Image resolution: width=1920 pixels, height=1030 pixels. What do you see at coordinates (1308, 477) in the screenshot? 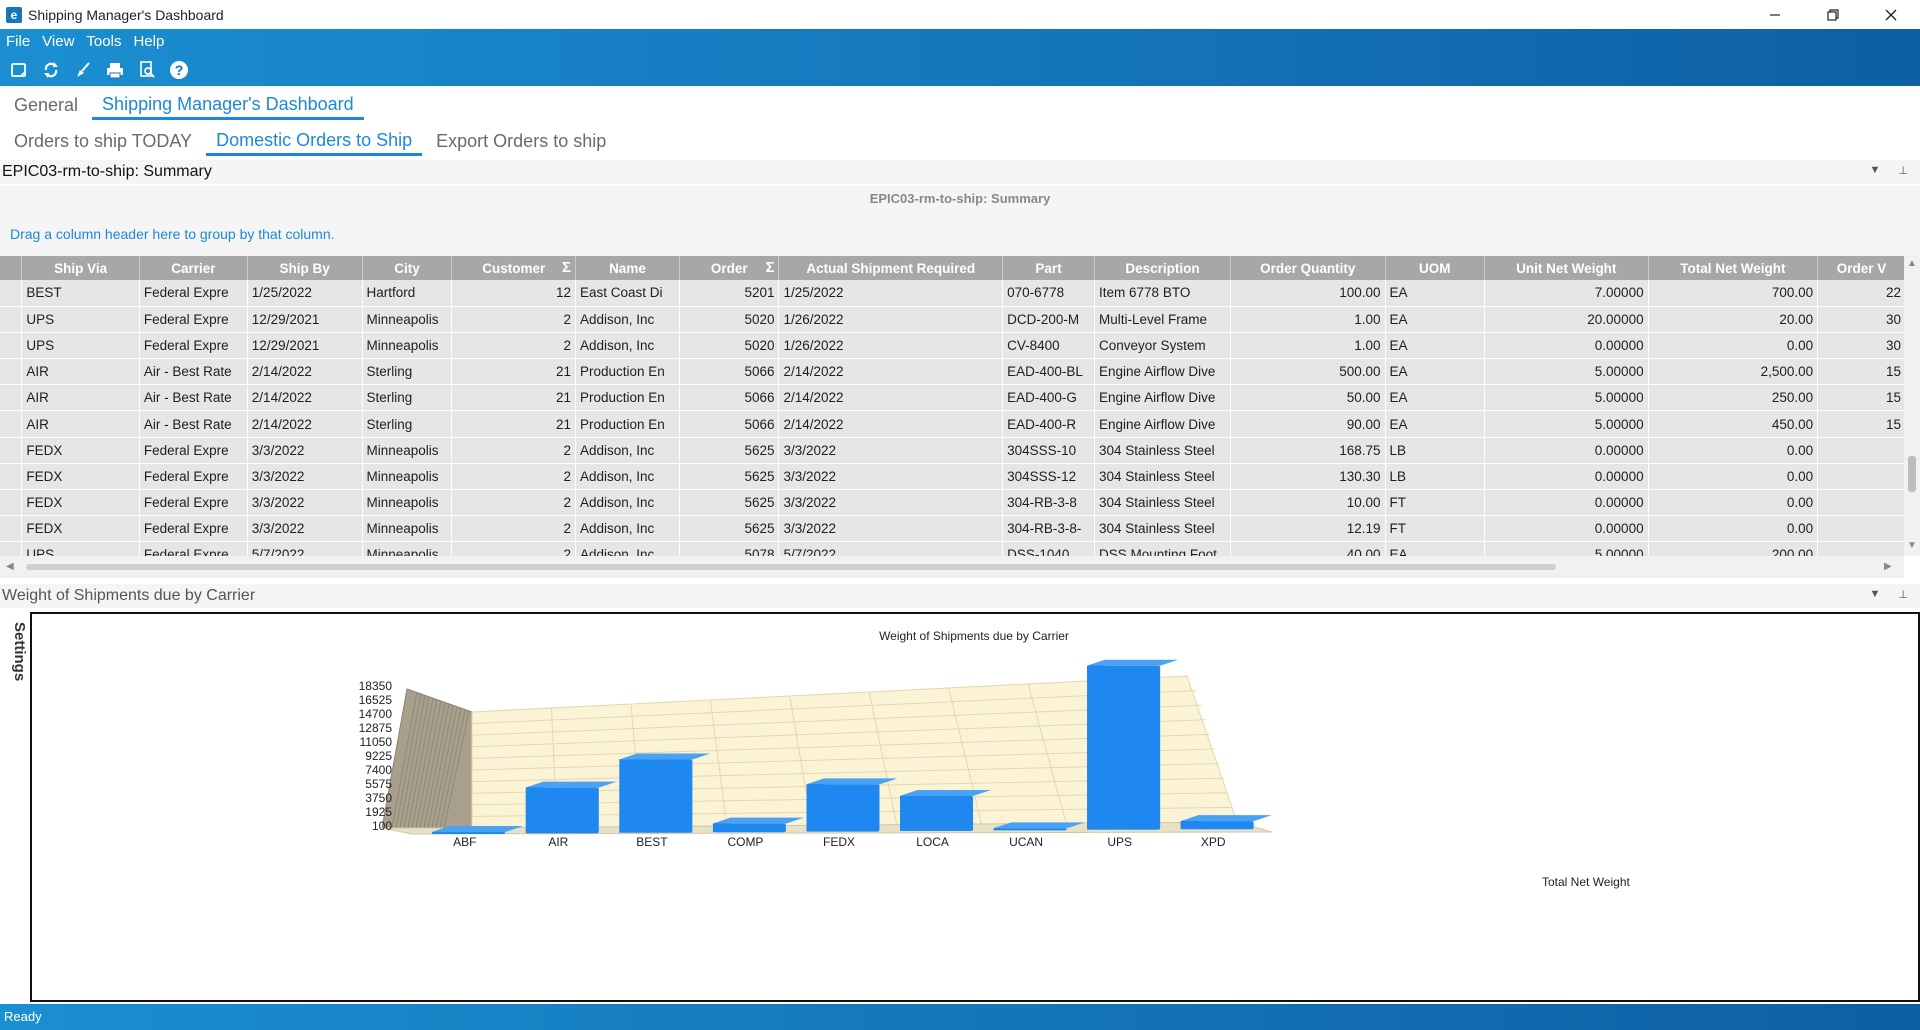
I see `table-cell: 130.30` at bounding box center [1308, 477].